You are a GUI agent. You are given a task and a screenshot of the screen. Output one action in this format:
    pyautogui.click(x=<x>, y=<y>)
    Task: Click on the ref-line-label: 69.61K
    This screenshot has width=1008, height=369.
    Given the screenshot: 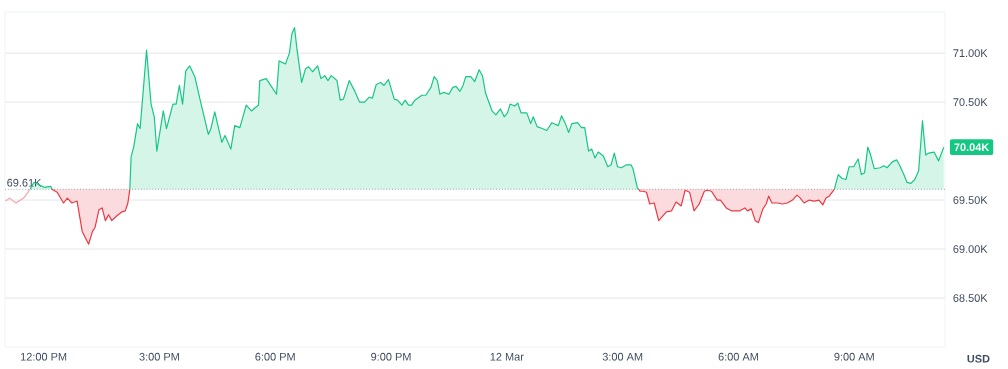 What is the action you would take?
    pyautogui.click(x=24, y=182)
    